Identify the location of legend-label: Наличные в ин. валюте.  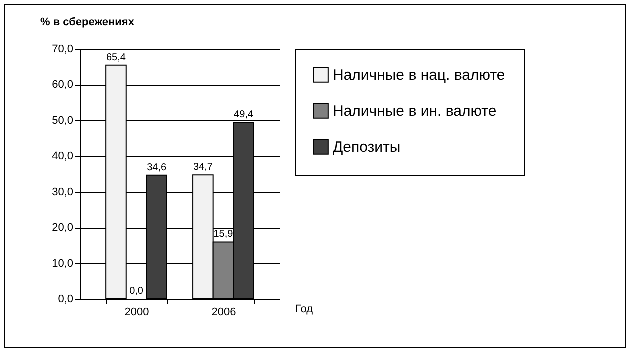
(415, 111).